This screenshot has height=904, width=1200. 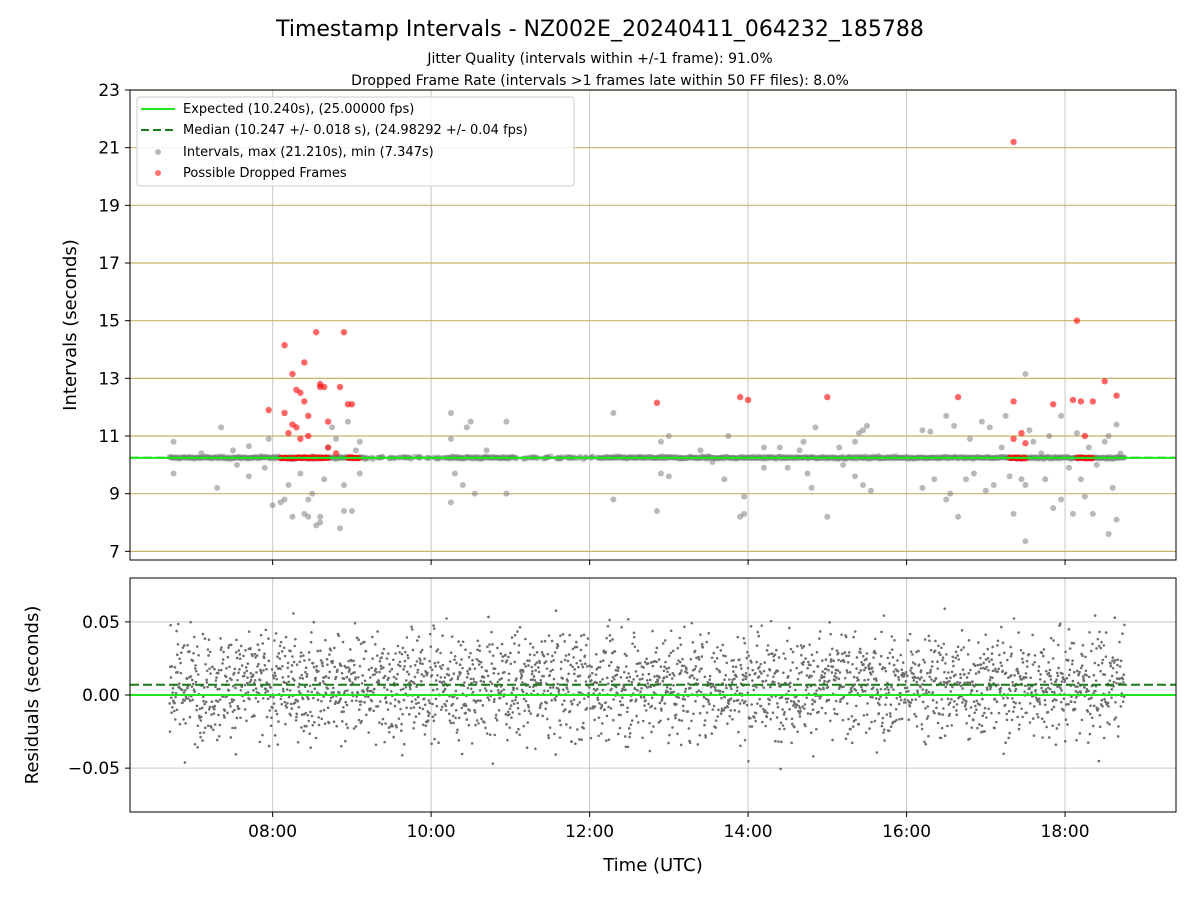 I want to click on x-tick-label: 12:00, so click(x=589, y=832).